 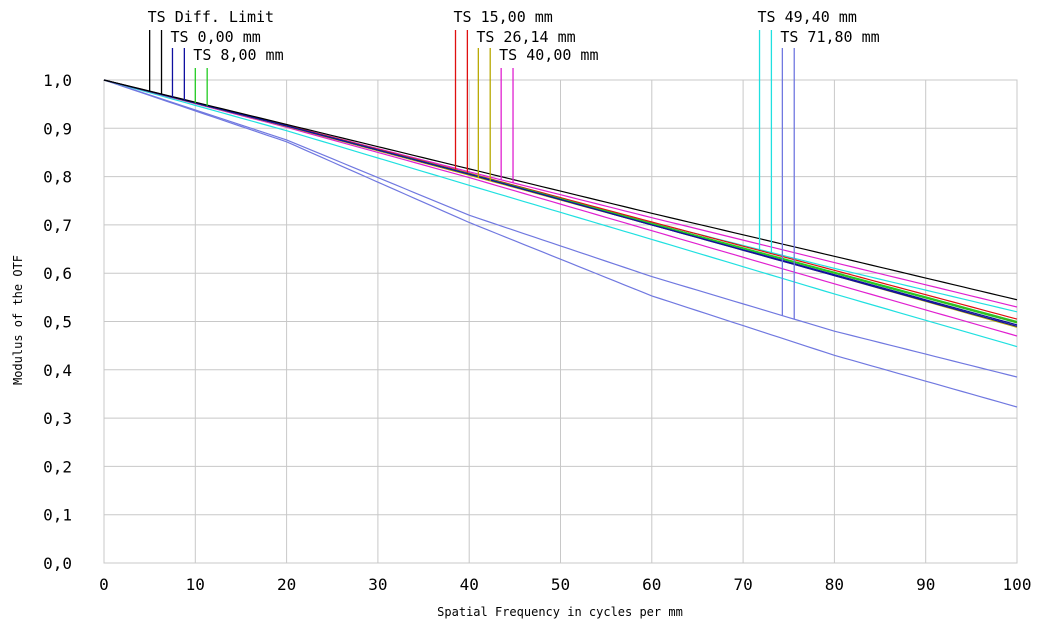 I want to click on y-tick-label: 0,5, so click(x=57, y=322).